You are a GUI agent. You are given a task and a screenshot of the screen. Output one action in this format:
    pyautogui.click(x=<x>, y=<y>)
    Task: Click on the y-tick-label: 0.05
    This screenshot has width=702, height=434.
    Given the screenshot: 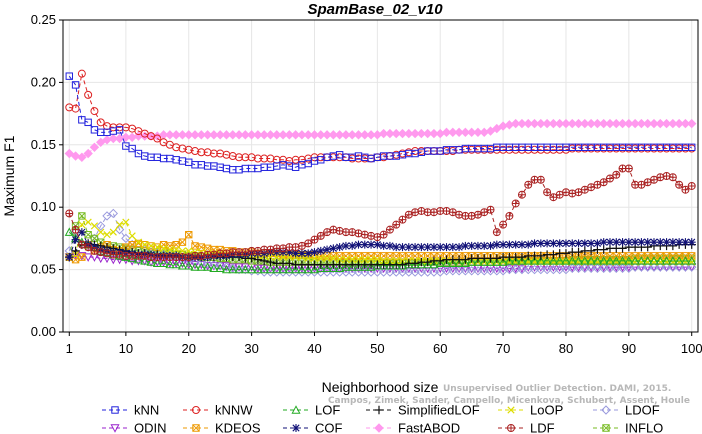 What is the action you would take?
    pyautogui.click(x=43, y=269)
    